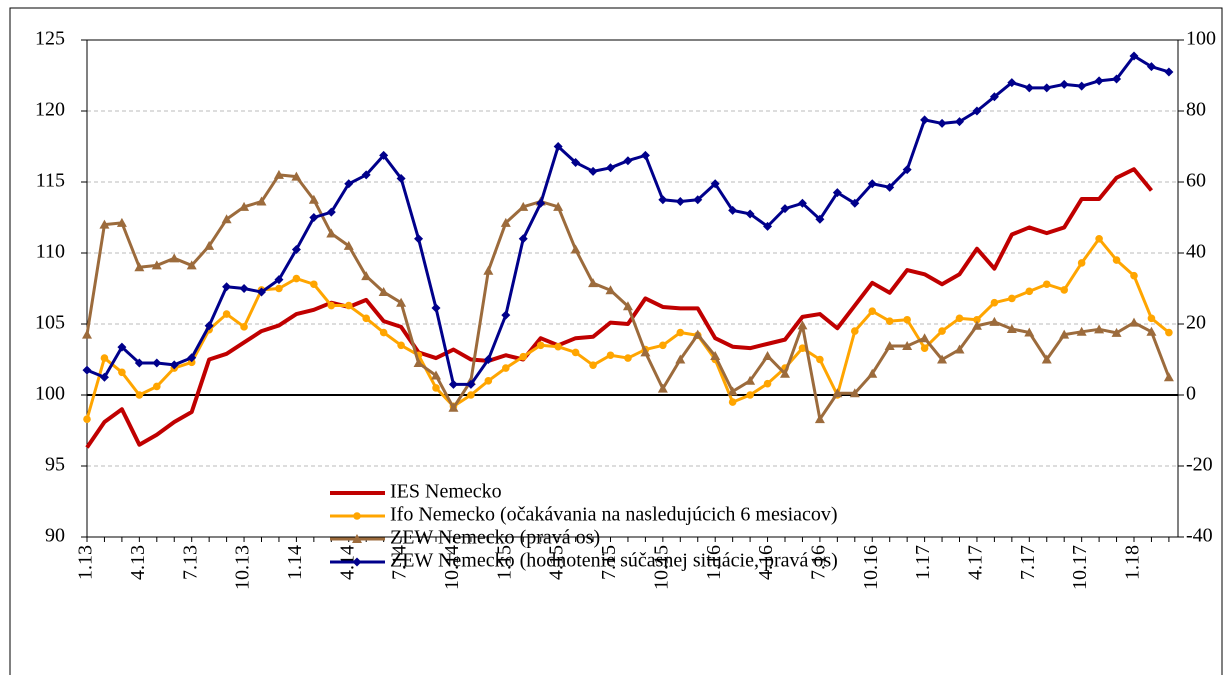  Describe the element at coordinates (1196, 181) in the screenshot. I see `y2-tick-label: 60` at that location.